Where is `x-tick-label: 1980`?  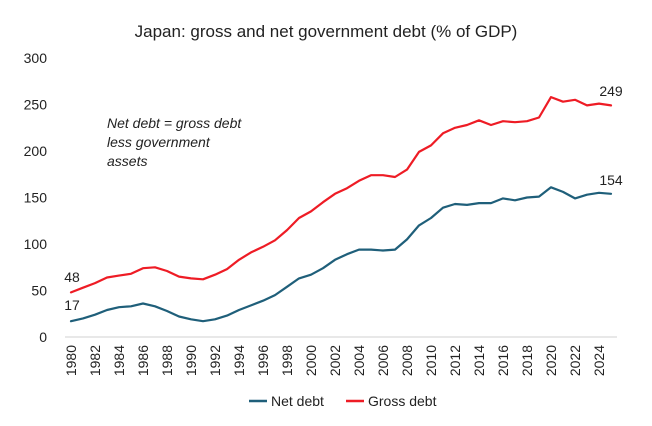 x-tick-label: 1980 is located at coordinates (71, 360).